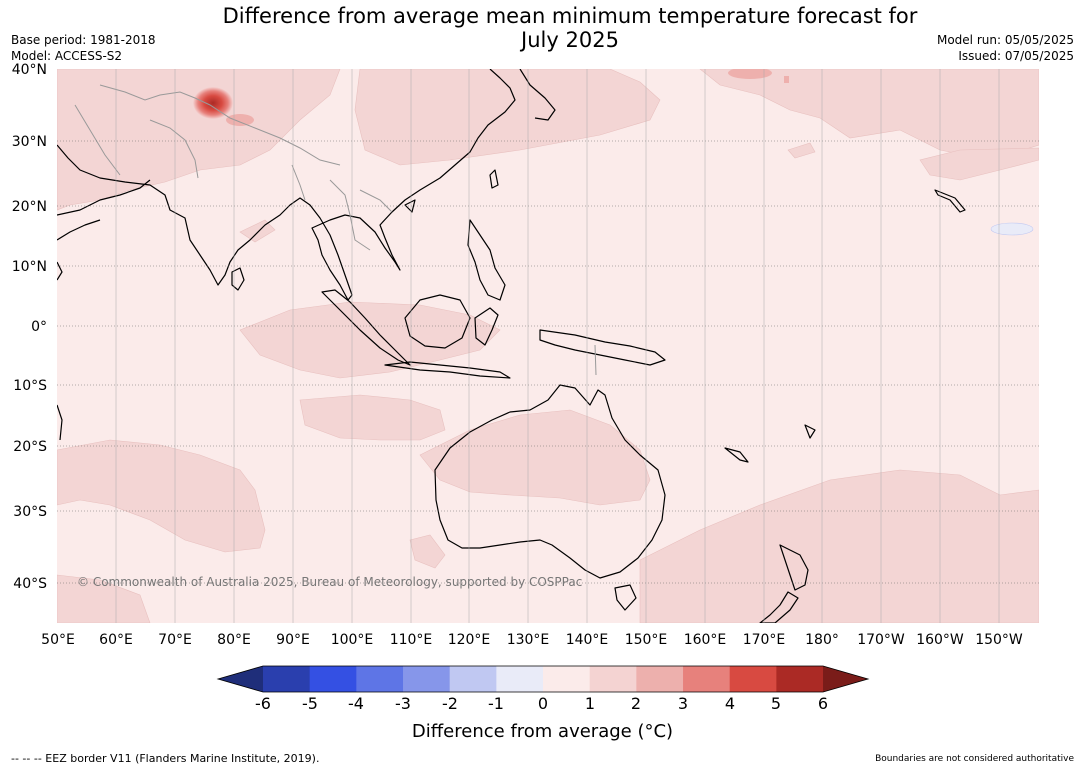 The image size is (1085, 770). What do you see at coordinates (29, 142) in the screenshot?
I see `lat-label: 30°N` at bounding box center [29, 142].